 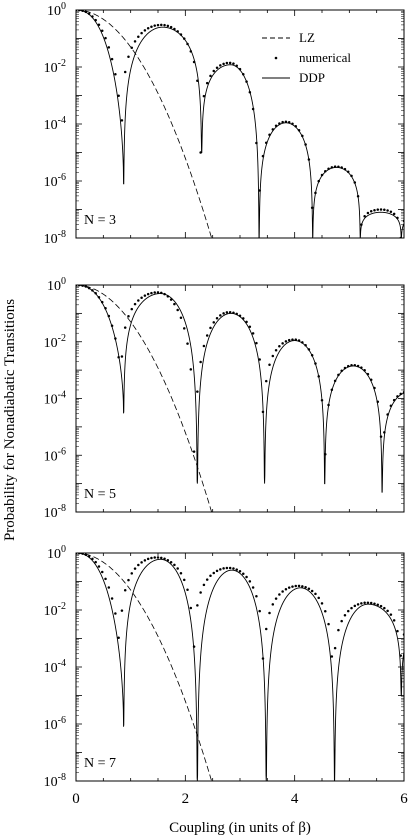 I want to click on x-tick-label: 0, so click(x=76, y=799).